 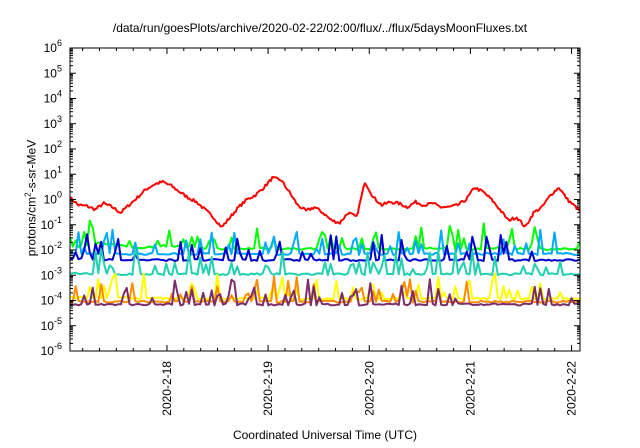 What do you see at coordinates (53, 198) in the screenshot?
I see `y-tick-label: 10⁰` at bounding box center [53, 198].